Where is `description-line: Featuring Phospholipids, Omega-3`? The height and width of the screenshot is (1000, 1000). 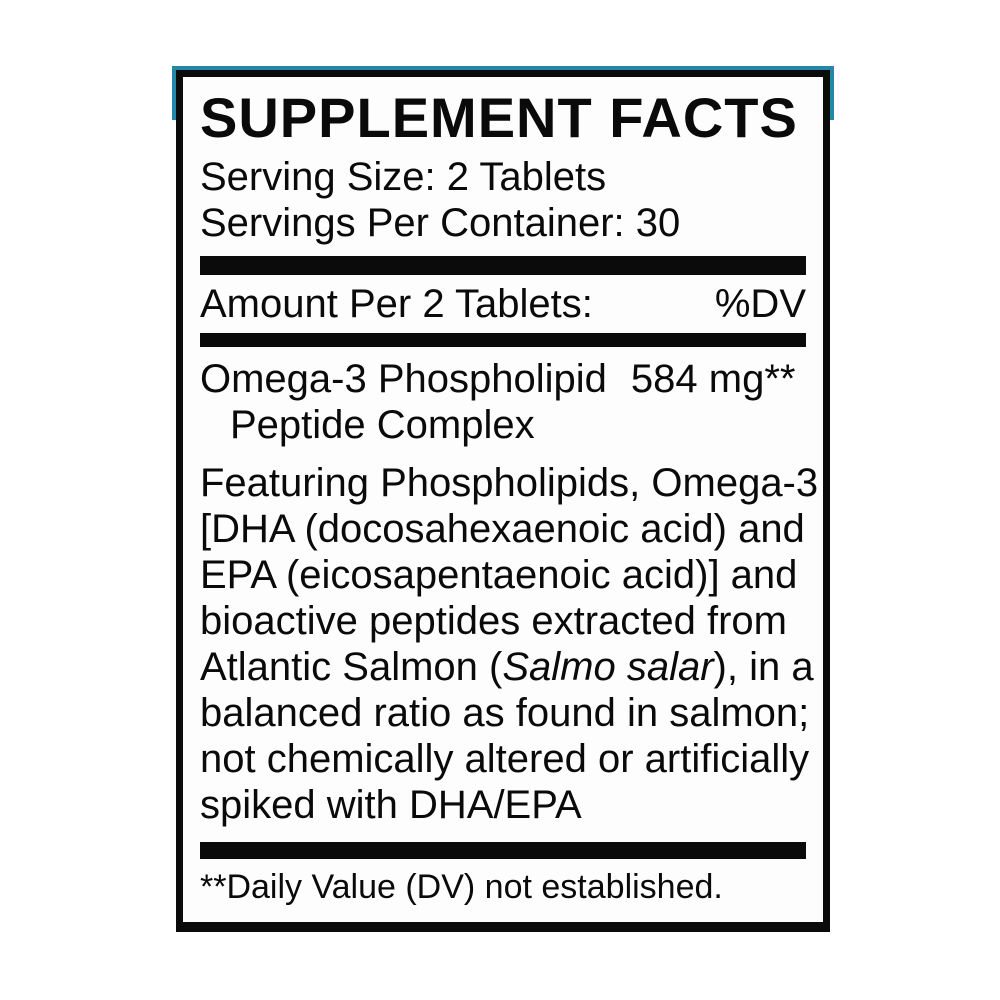 description-line: Featuring Phospholipids, Omega-3 is located at coordinates (509, 482).